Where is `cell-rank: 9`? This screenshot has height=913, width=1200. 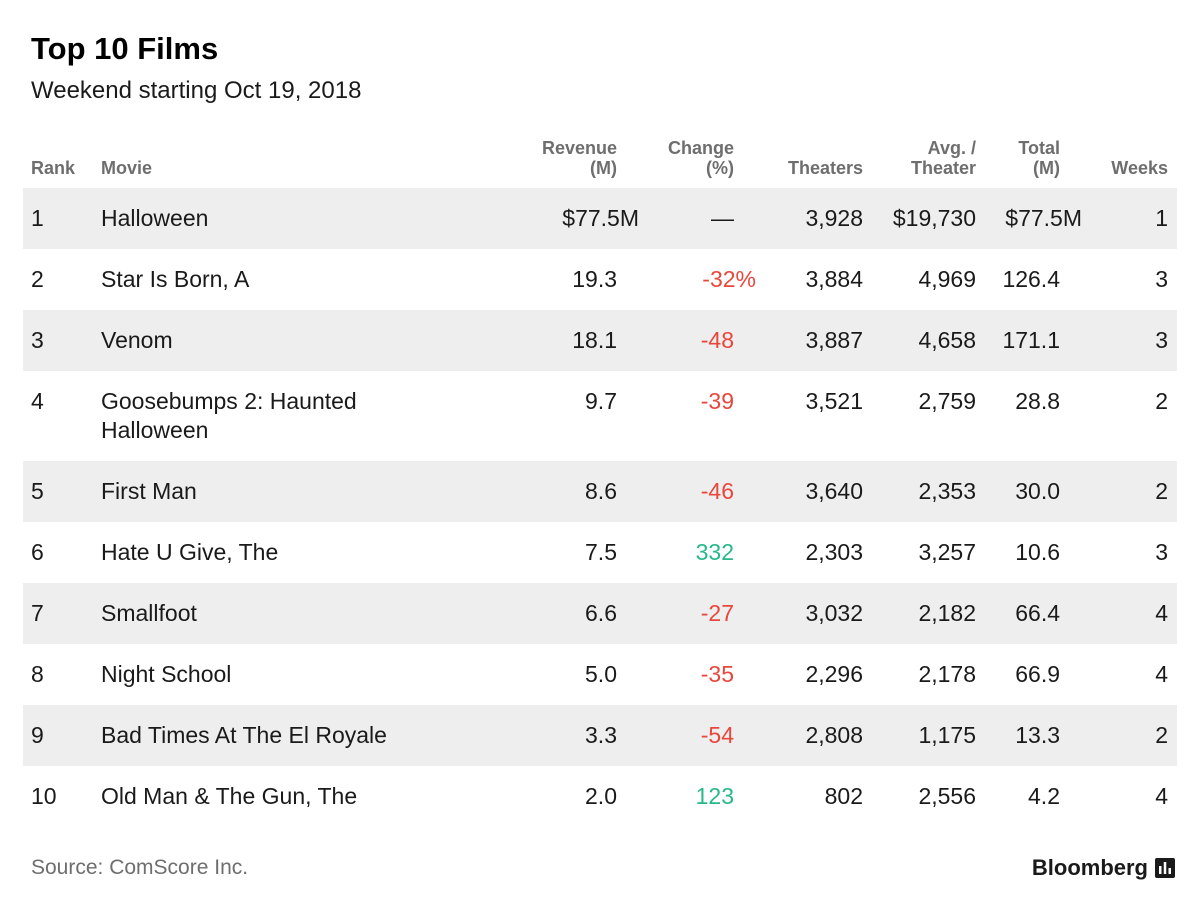 cell-rank: 9 is located at coordinates (37, 735).